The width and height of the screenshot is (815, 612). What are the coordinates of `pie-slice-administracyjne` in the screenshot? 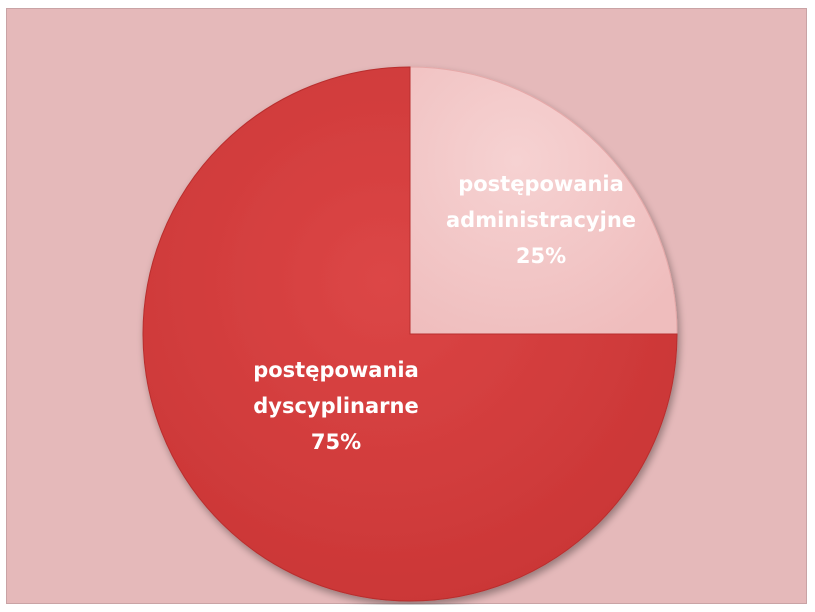 It's located at (543, 200).